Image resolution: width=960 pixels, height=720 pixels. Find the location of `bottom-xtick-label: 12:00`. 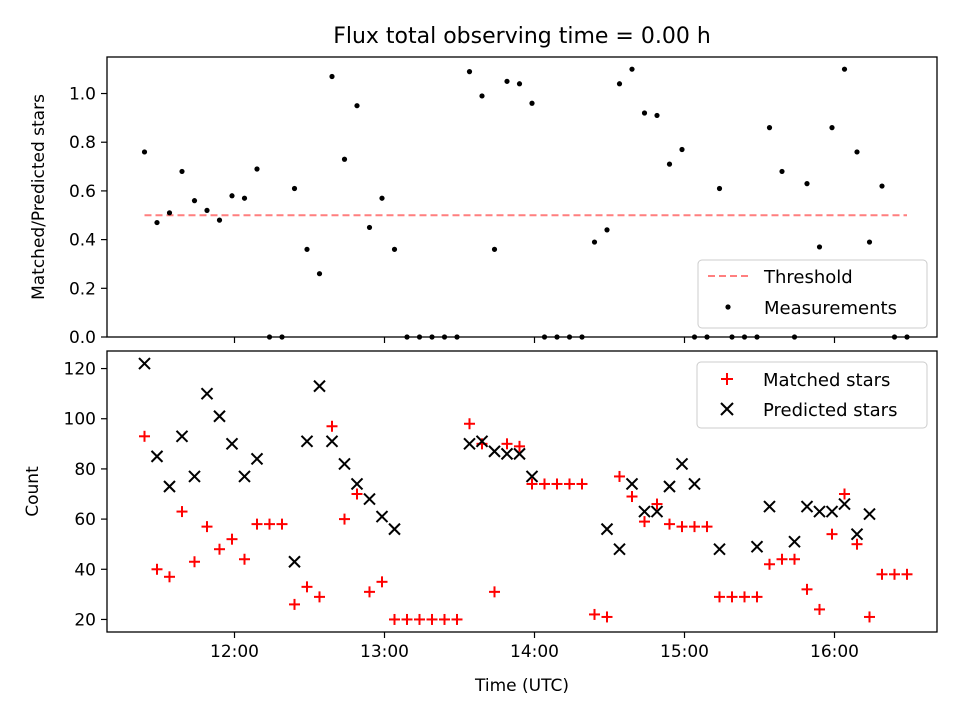

bottom-xtick-label: 12:00 is located at coordinates (234, 652).